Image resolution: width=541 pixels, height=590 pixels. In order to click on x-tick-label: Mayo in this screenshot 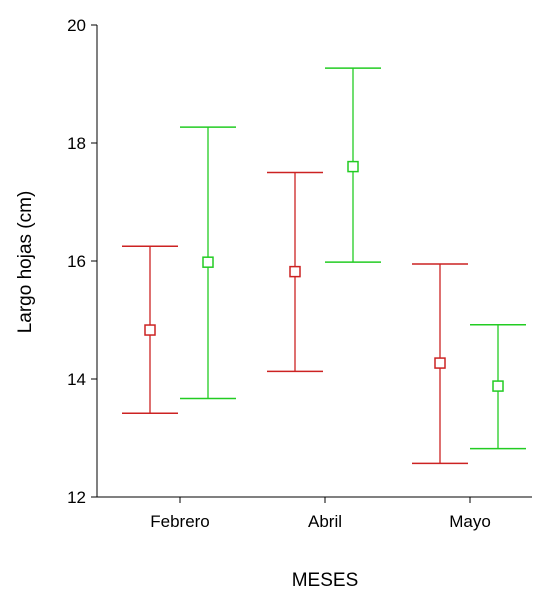, I will do `click(470, 521)`.